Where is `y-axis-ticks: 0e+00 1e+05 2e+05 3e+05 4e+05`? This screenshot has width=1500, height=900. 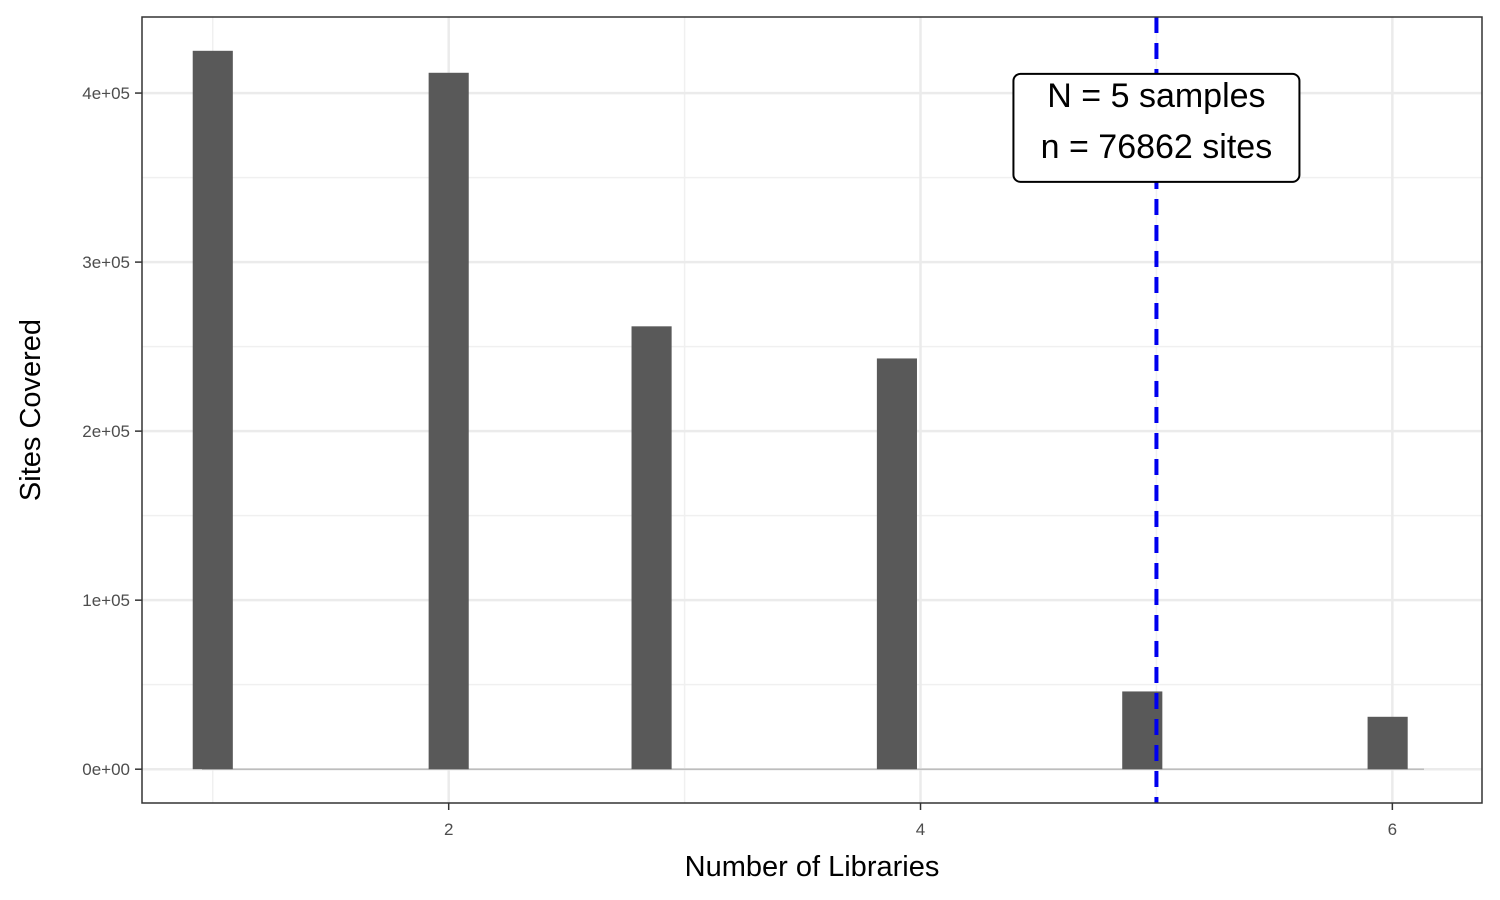
y-axis-ticks: 0e+00 1e+05 2e+05 3e+05 4e+05 is located at coordinates (112, 431).